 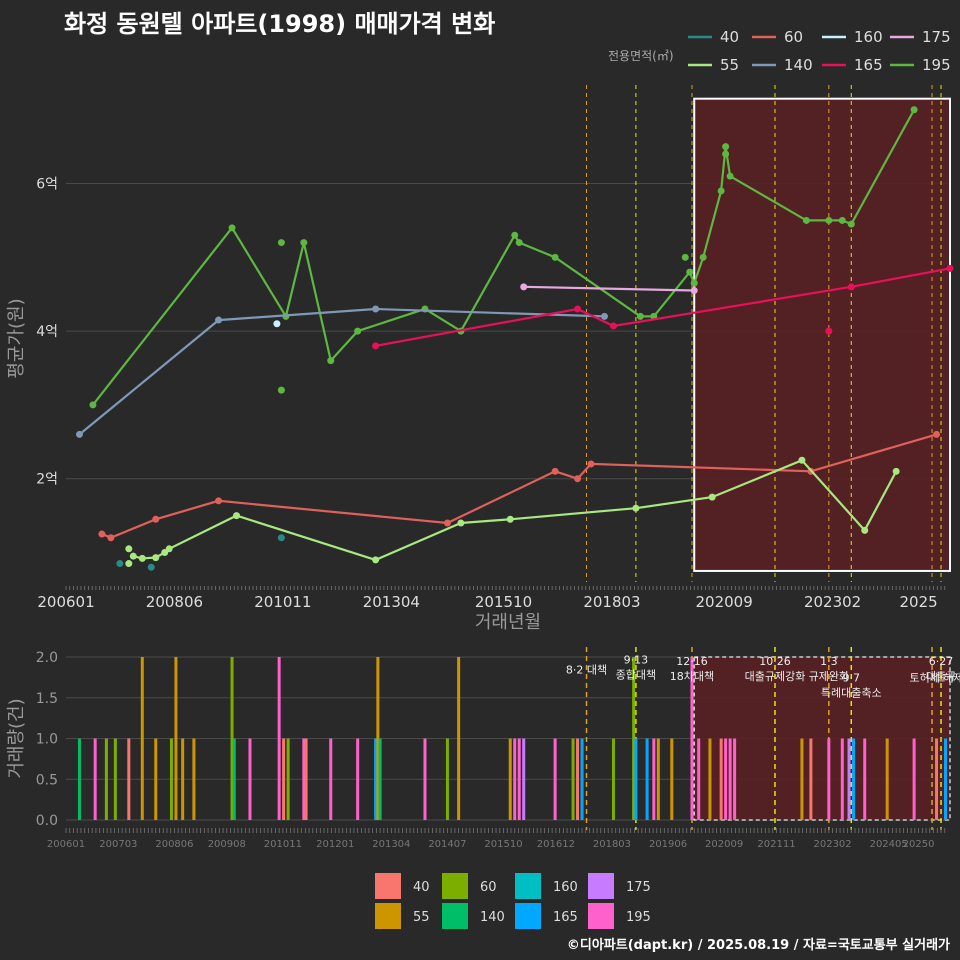 I want to click on legend-label: 160, so click(x=868, y=37).